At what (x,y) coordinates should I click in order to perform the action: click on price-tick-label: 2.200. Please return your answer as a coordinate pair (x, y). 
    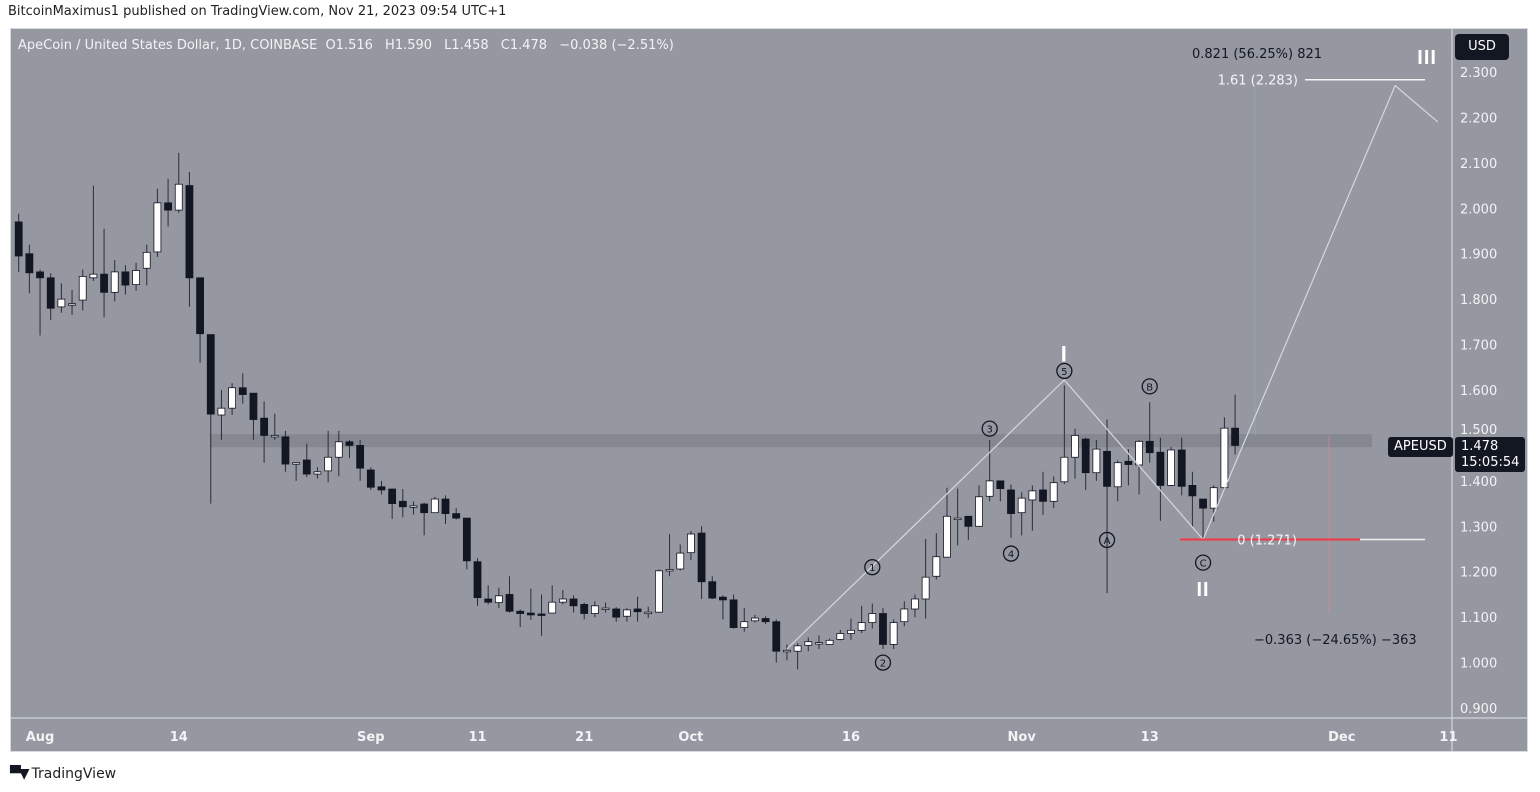
    Looking at the image, I should click on (1478, 118).